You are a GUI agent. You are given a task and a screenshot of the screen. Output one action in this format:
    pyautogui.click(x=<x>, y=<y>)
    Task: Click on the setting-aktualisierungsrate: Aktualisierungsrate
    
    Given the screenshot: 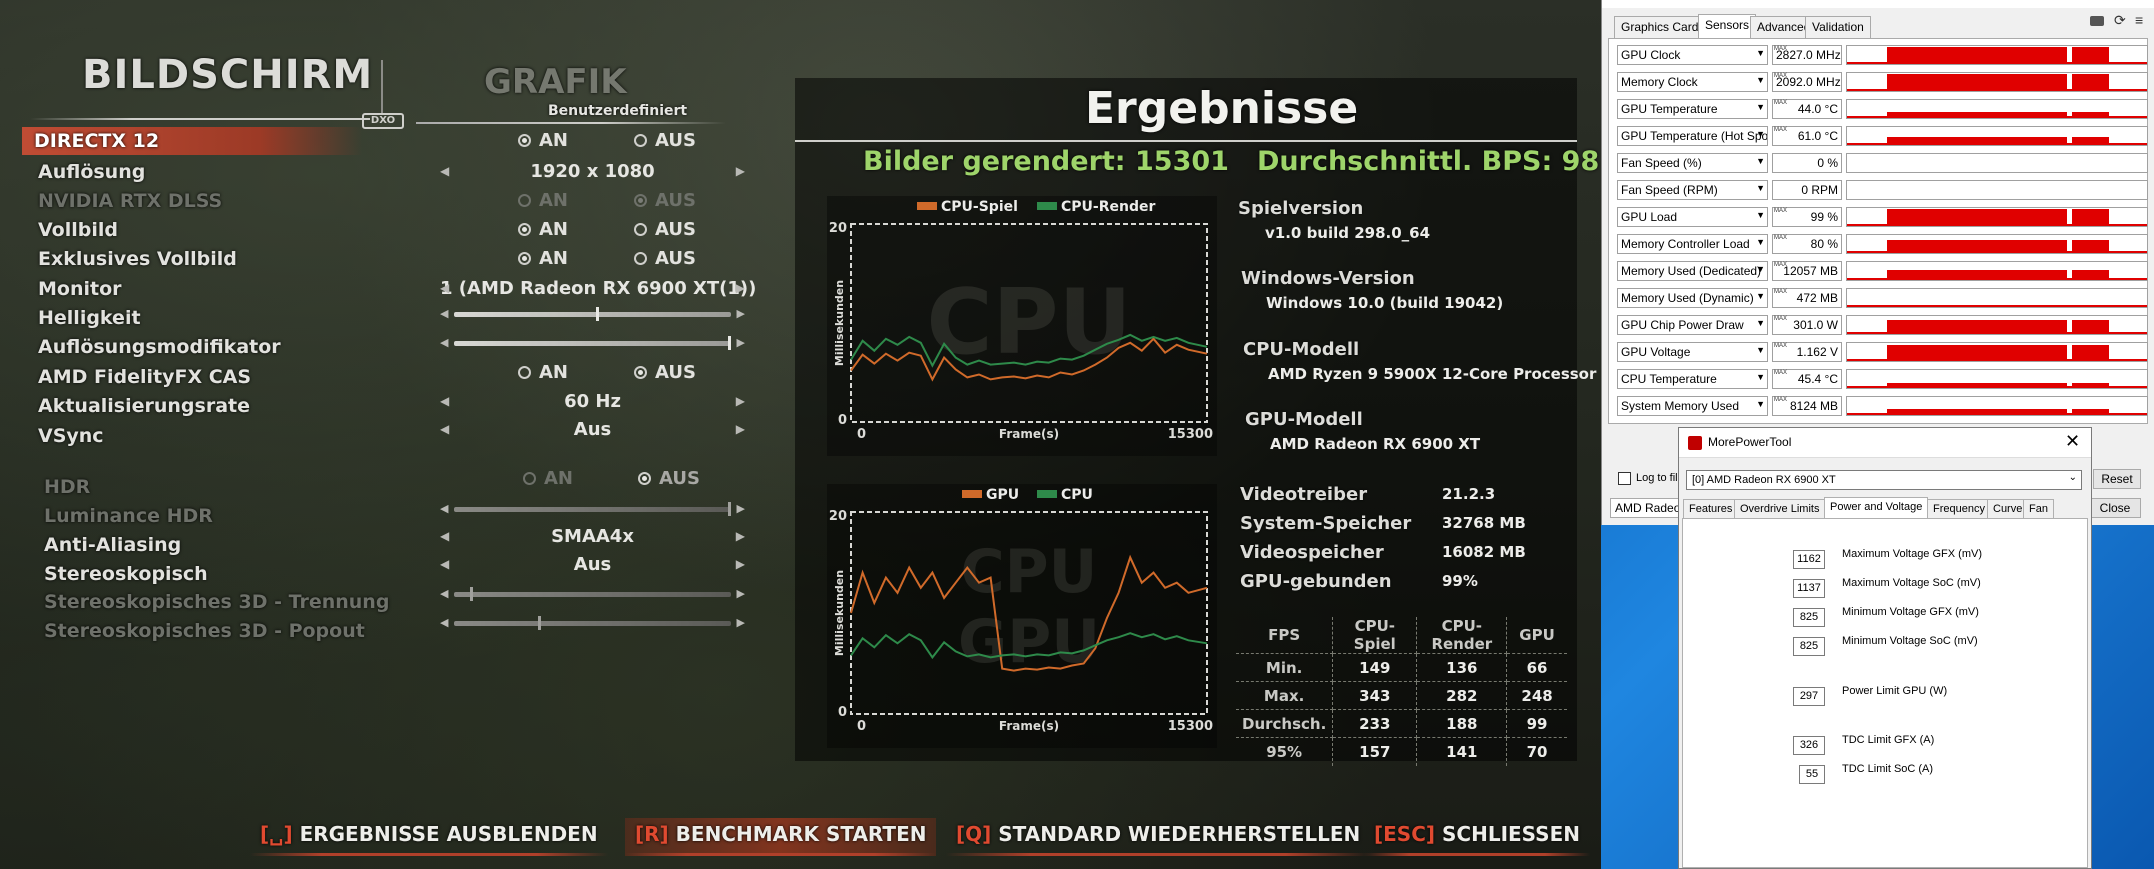 What is the action you would take?
    pyautogui.click(x=144, y=406)
    